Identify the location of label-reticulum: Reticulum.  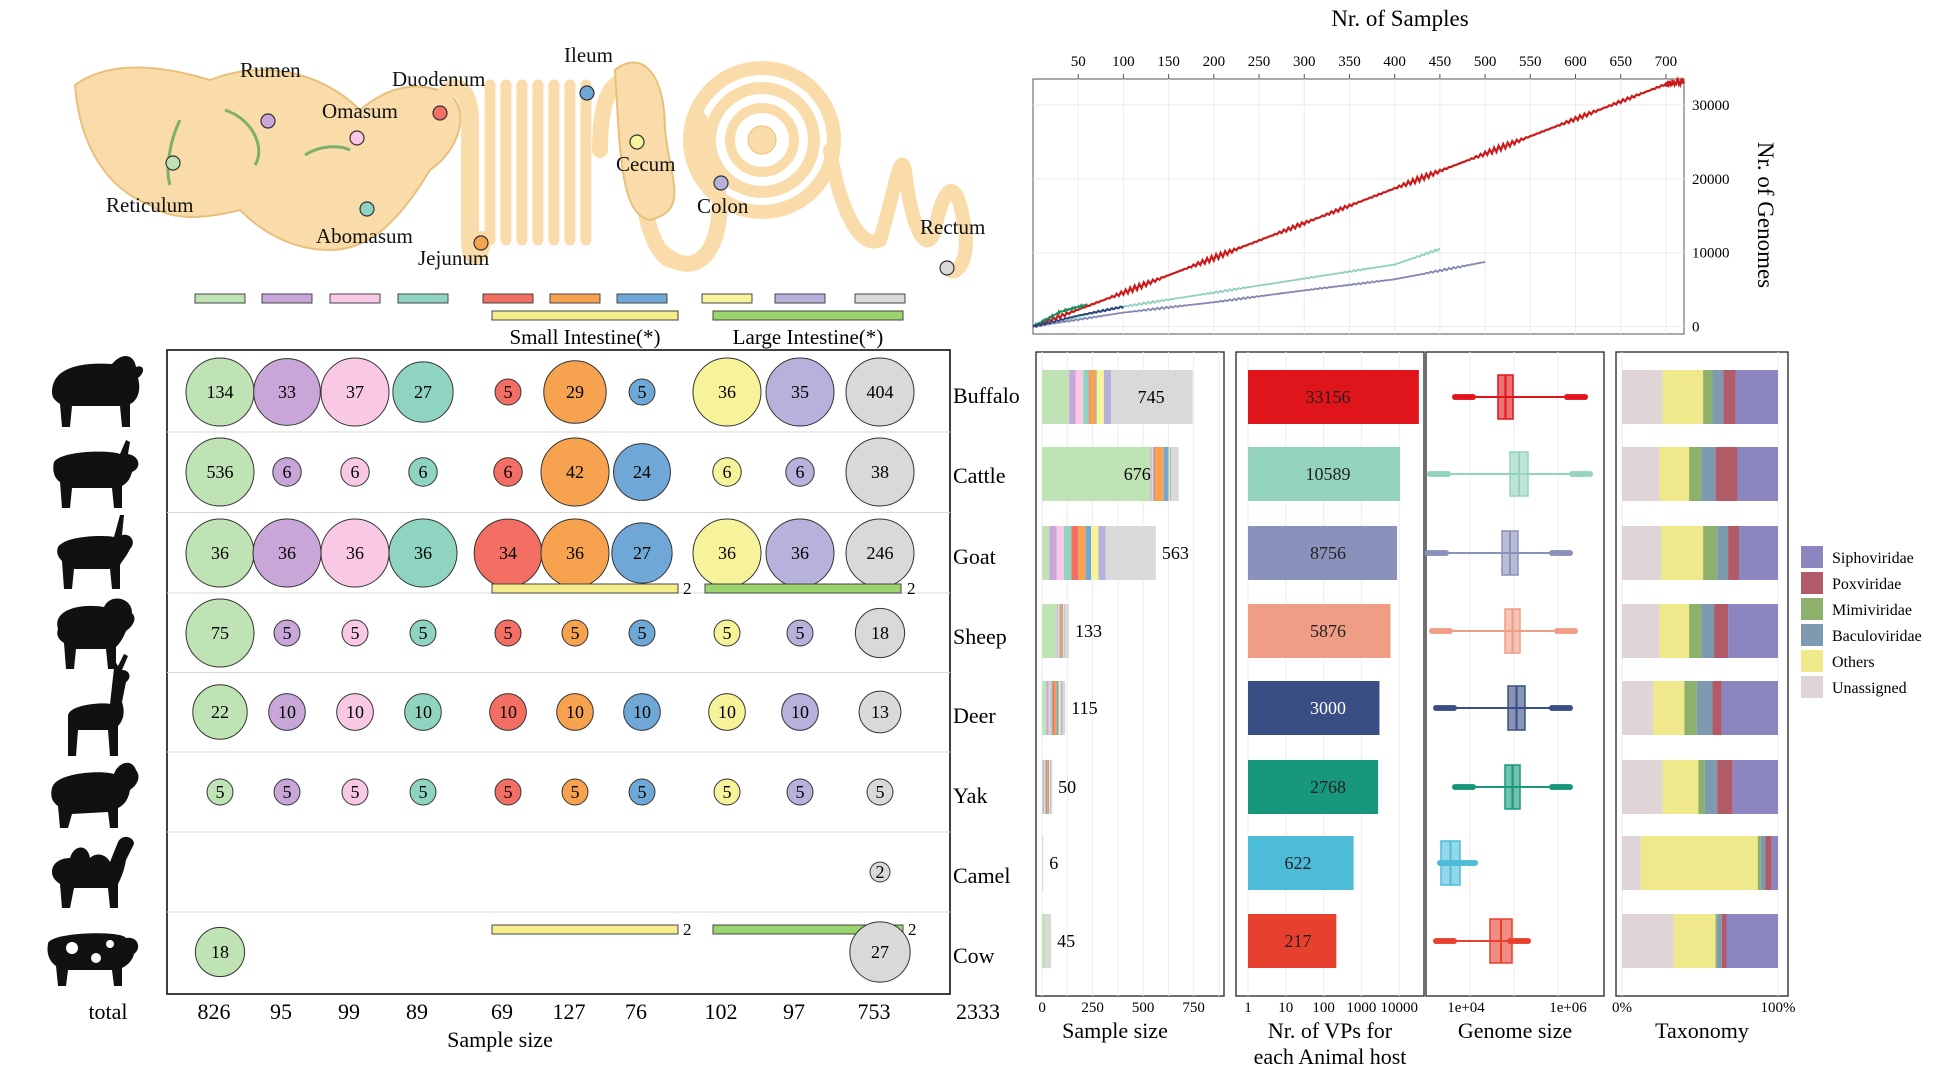
(150, 205).